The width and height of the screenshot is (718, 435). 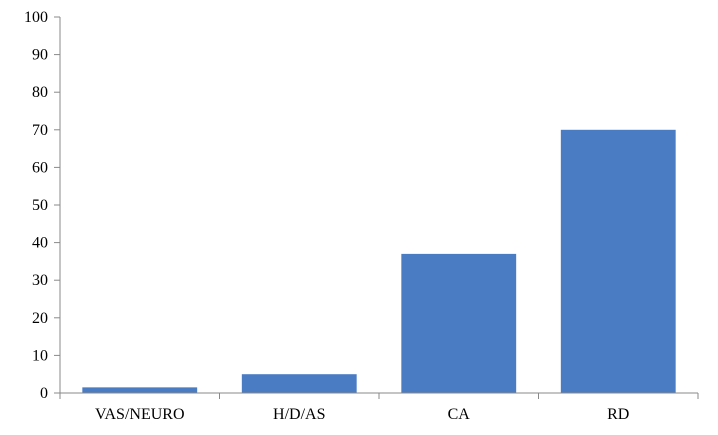 I want to click on bar-vas-neuro, so click(x=140, y=390).